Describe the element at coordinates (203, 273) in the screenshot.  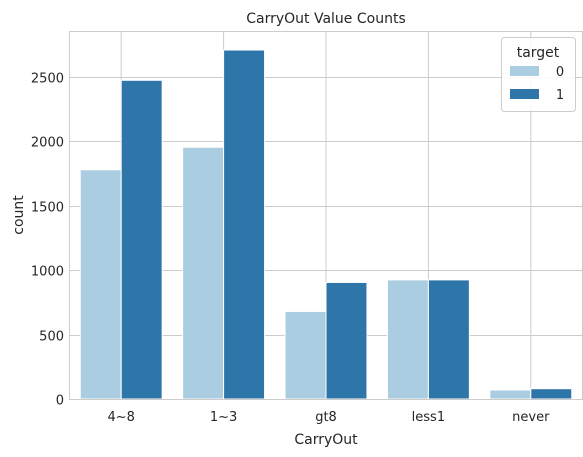
I see `bar-1~3-series-0` at that location.